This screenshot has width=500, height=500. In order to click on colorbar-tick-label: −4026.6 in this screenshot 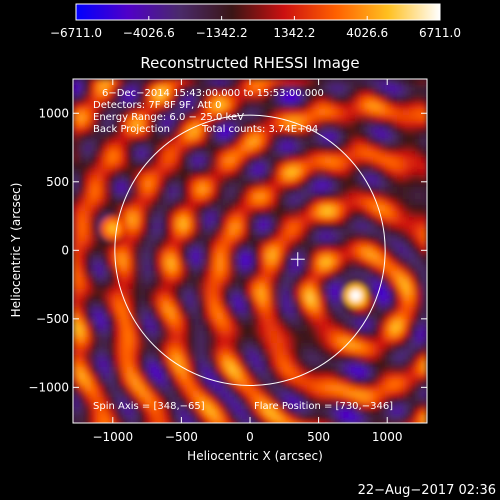, I will do `click(149, 33)`.